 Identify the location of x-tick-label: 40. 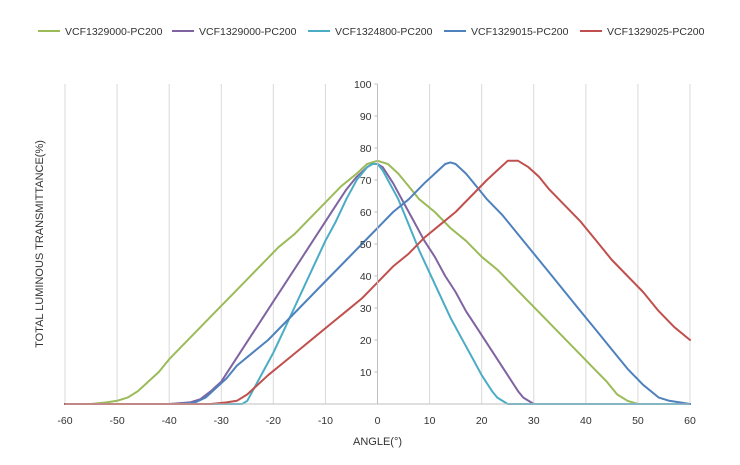
(586, 421).